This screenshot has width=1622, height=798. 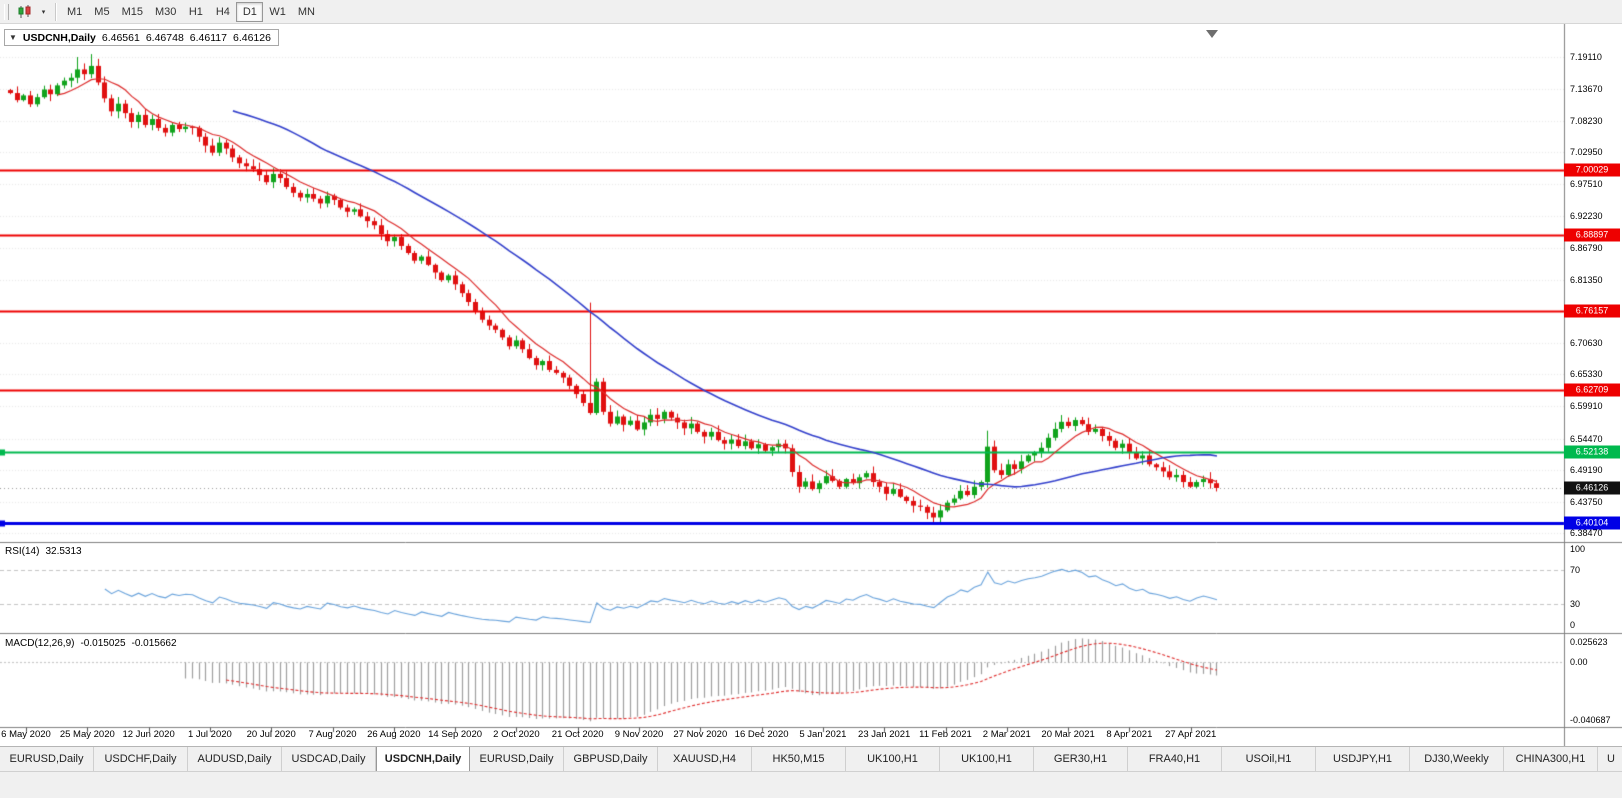 I want to click on date-axis-label: 23 Jan 2021, so click(x=884, y=734).